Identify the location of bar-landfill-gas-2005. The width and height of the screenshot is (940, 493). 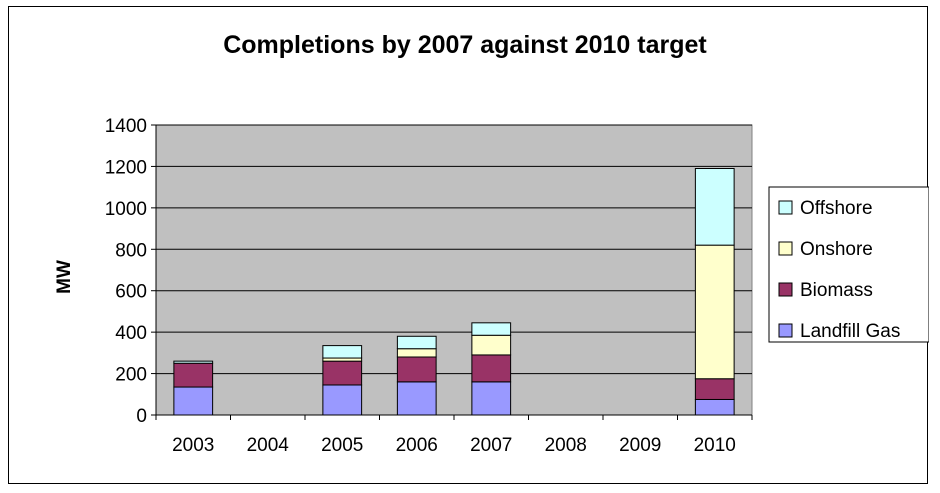
(342, 400).